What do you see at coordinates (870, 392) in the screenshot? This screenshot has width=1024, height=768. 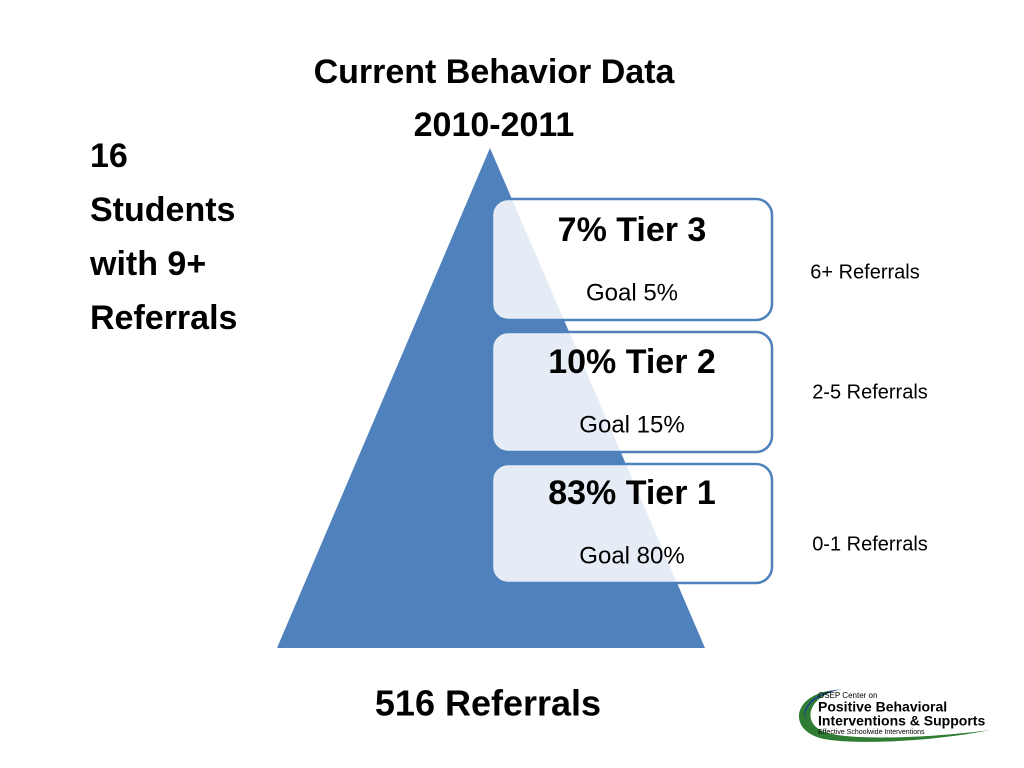 I see `tier-referrals: 2-5 Referrals` at bounding box center [870, 392].